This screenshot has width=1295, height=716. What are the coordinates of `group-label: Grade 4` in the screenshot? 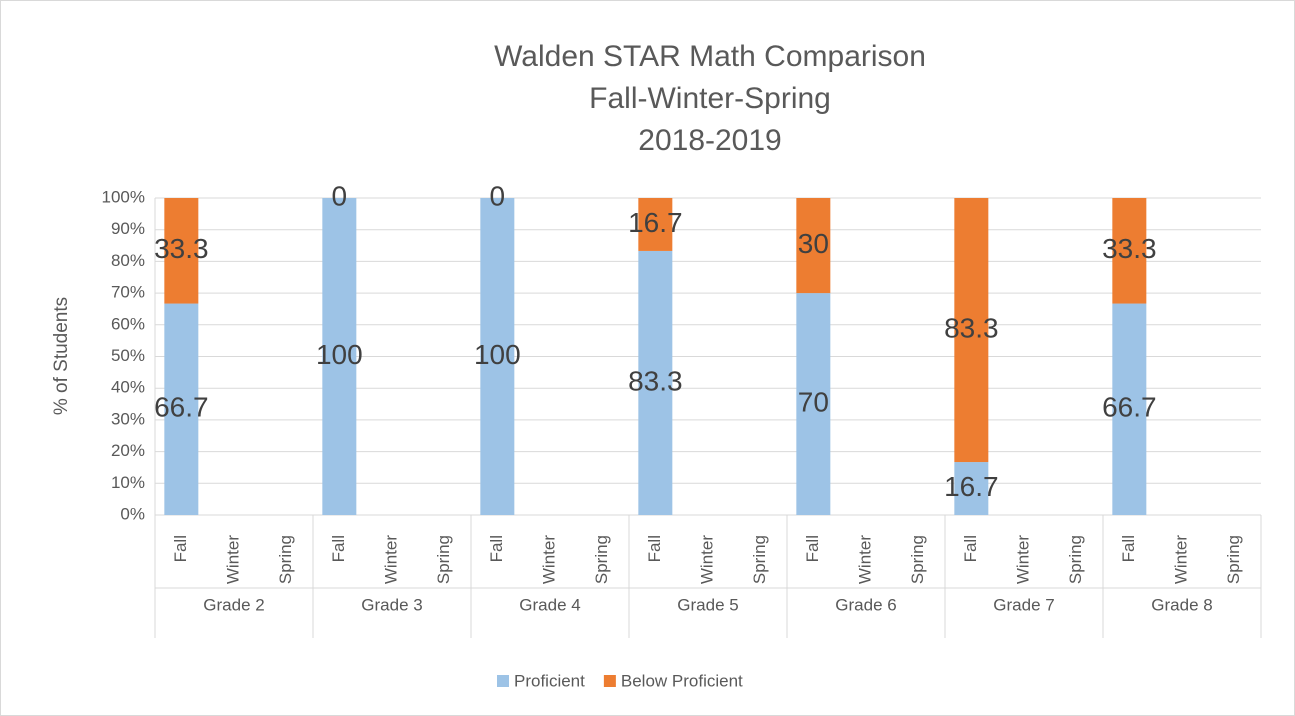 It's located at (549, 604).